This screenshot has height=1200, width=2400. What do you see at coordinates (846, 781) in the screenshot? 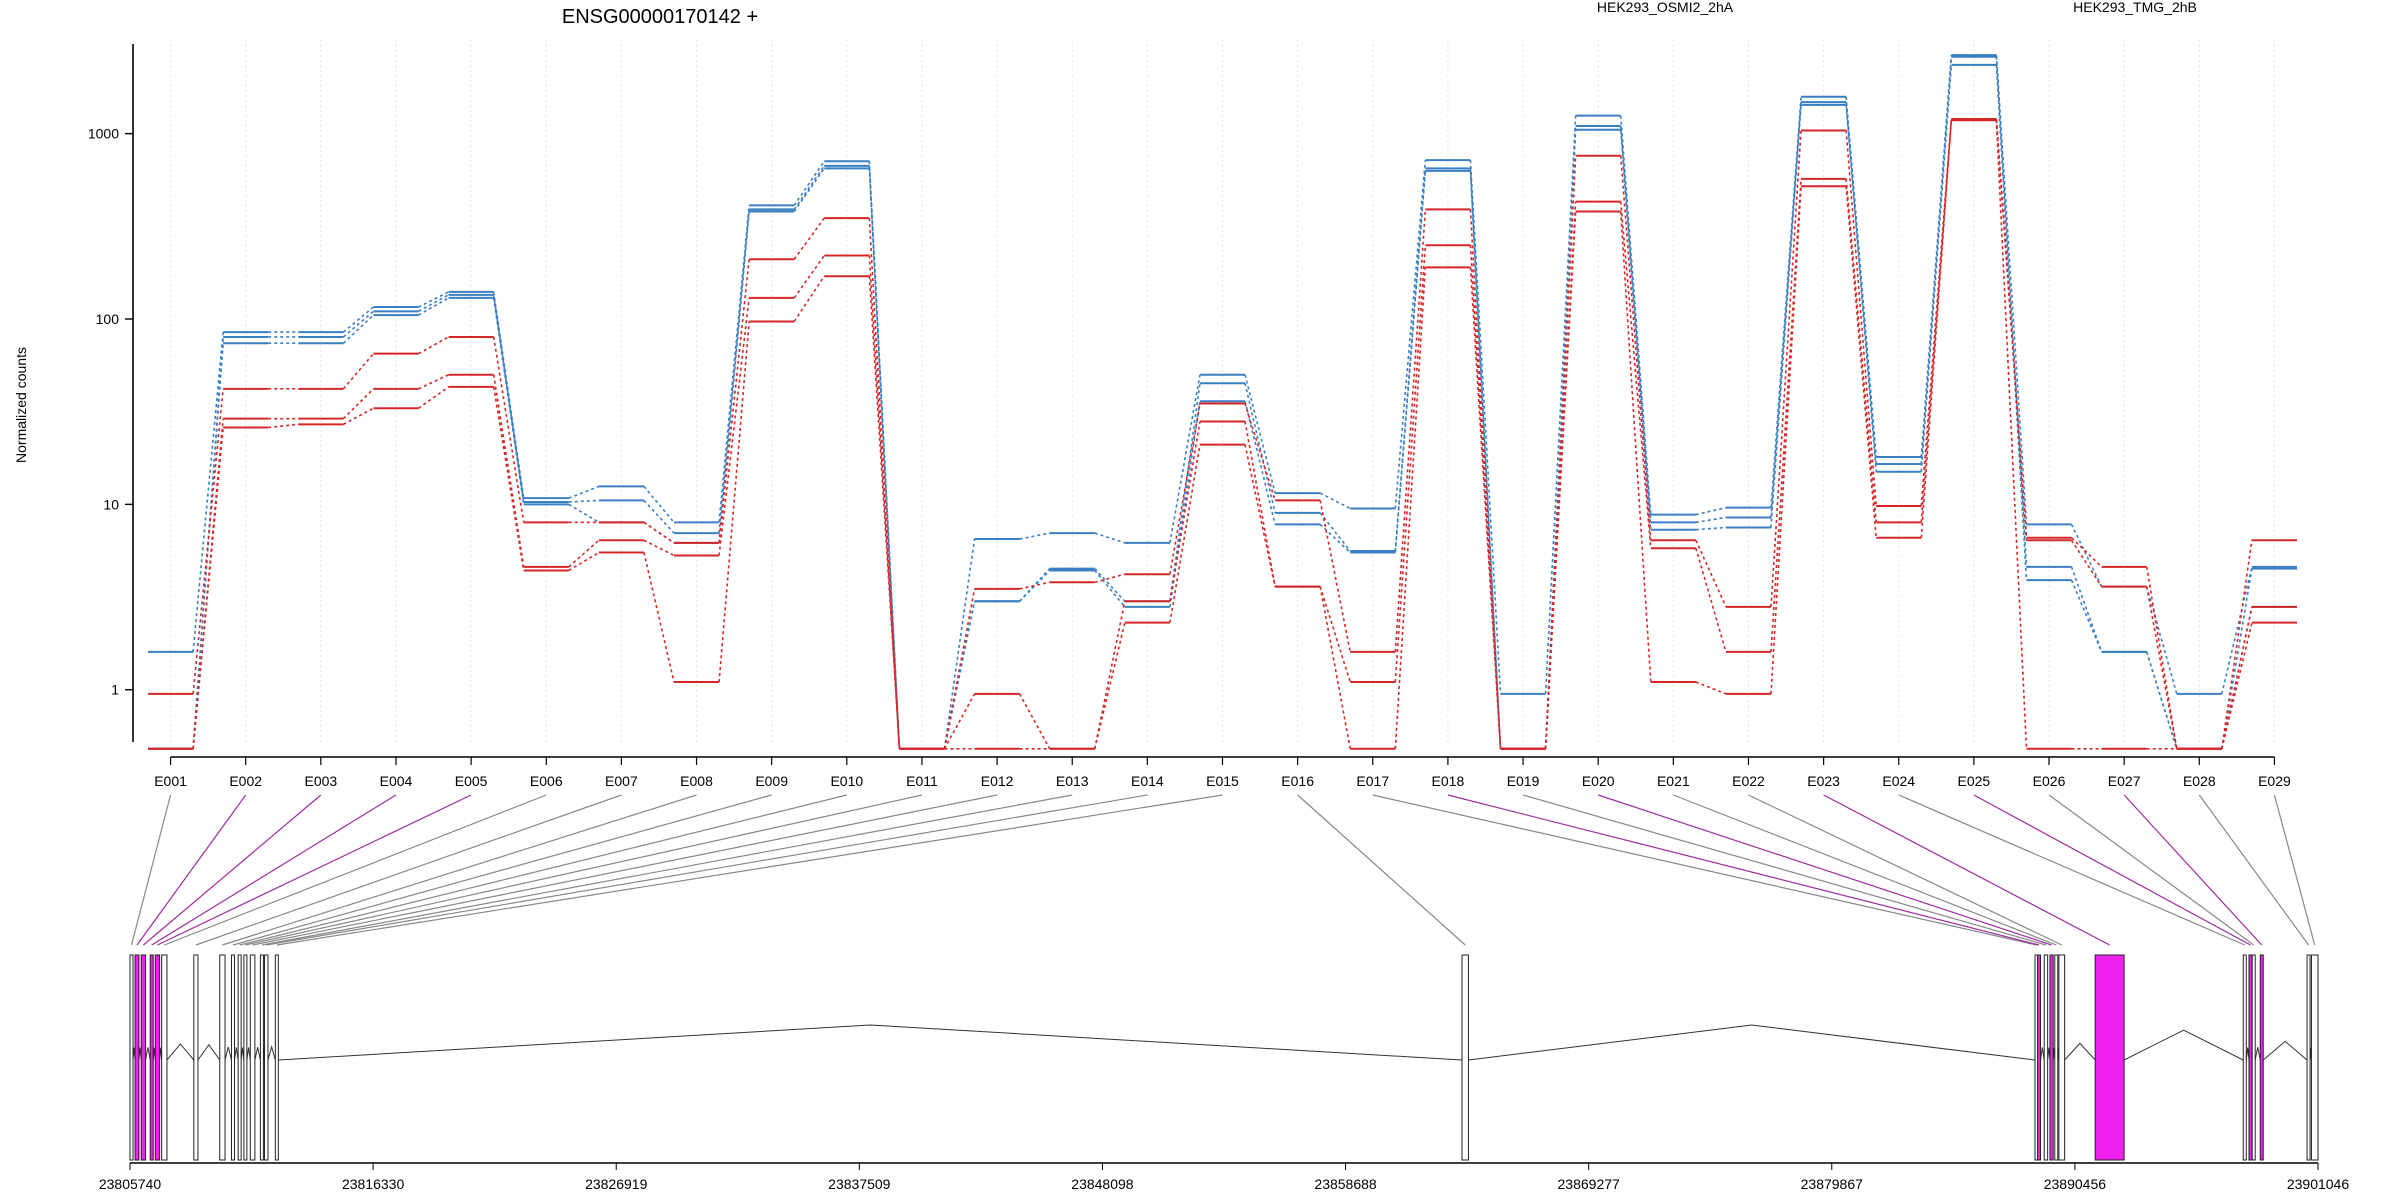
I see `x-tick-label: E010` at bounding box center [846, 781].